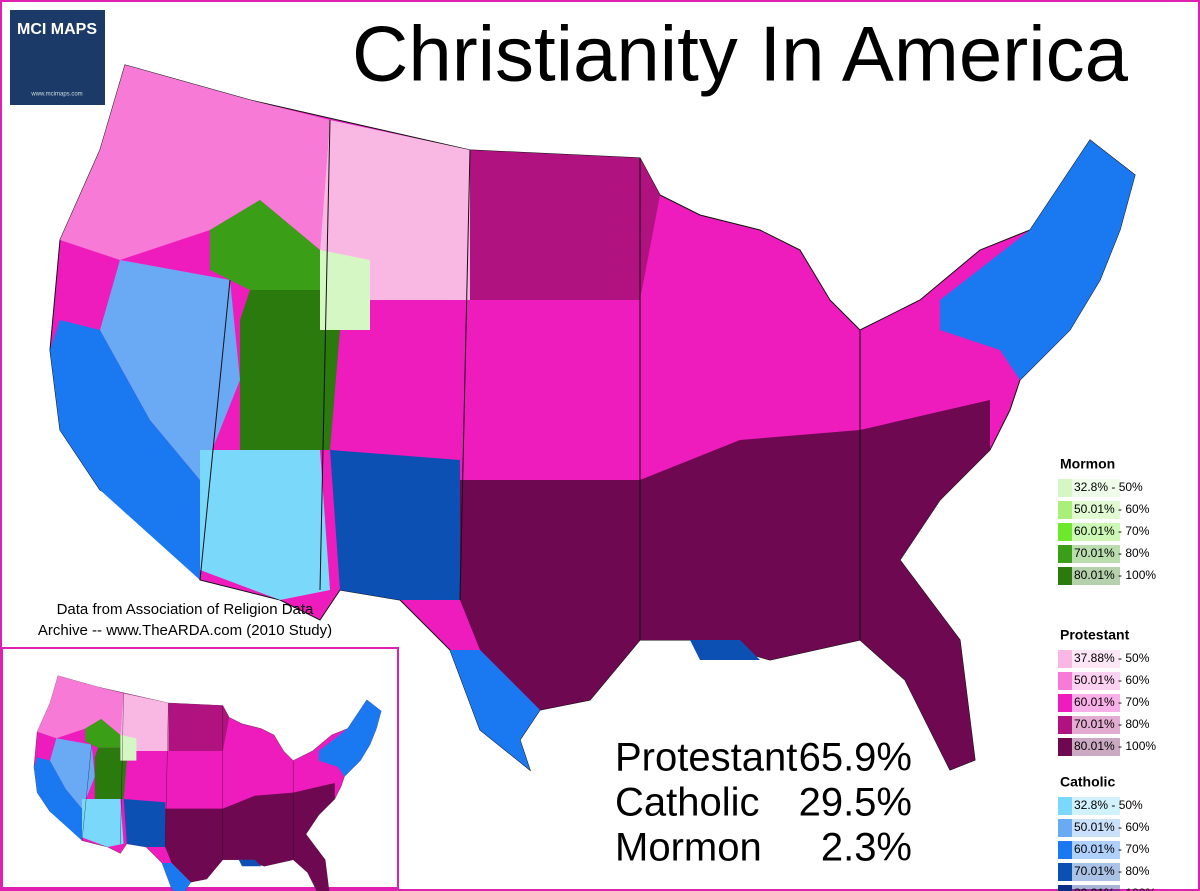 Image resolution: width=1200 pixels, height=891 pixels. Describe the element at coordinates (740, 54) in the screenshot. I see `title: Christianity In America` at that location.